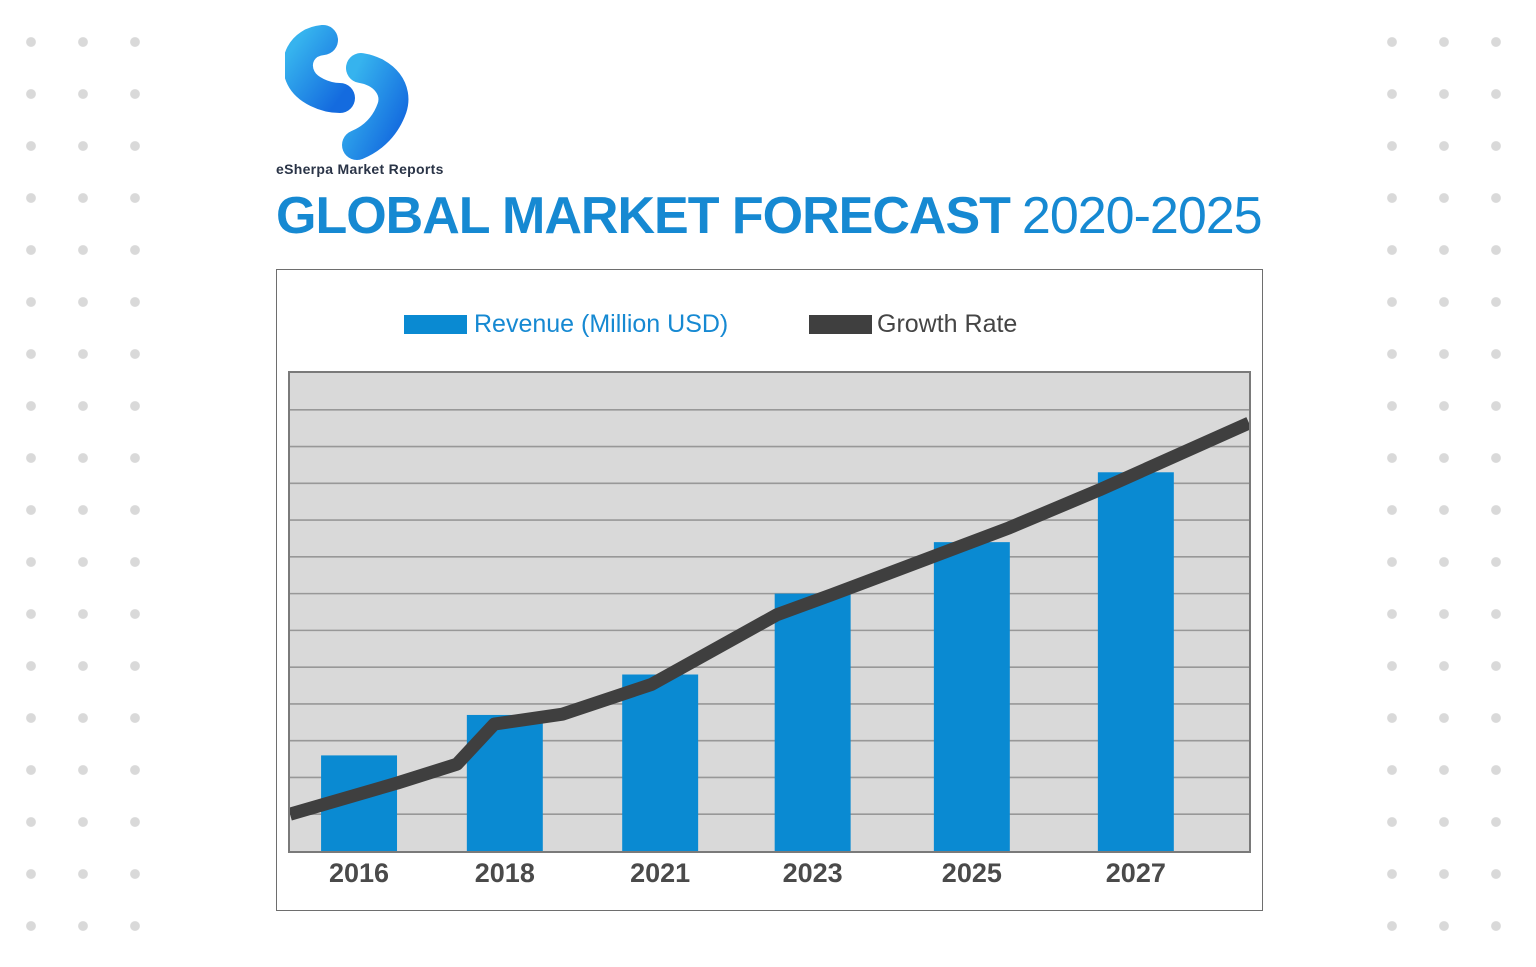 The image size is (1536, 967). Describe the element at coordinates (319, 69) in the screenshot. I see `logo-blob-top` at that location.